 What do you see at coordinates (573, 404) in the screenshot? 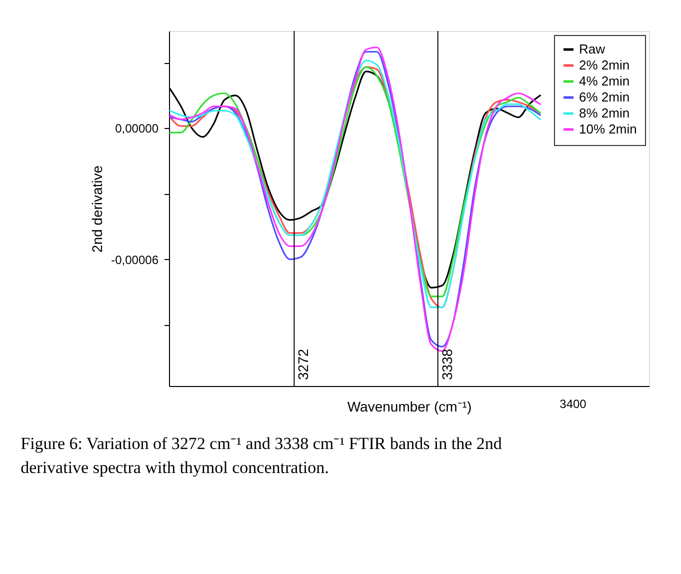
I see `text: 3400` at bounding box center [573, 404].